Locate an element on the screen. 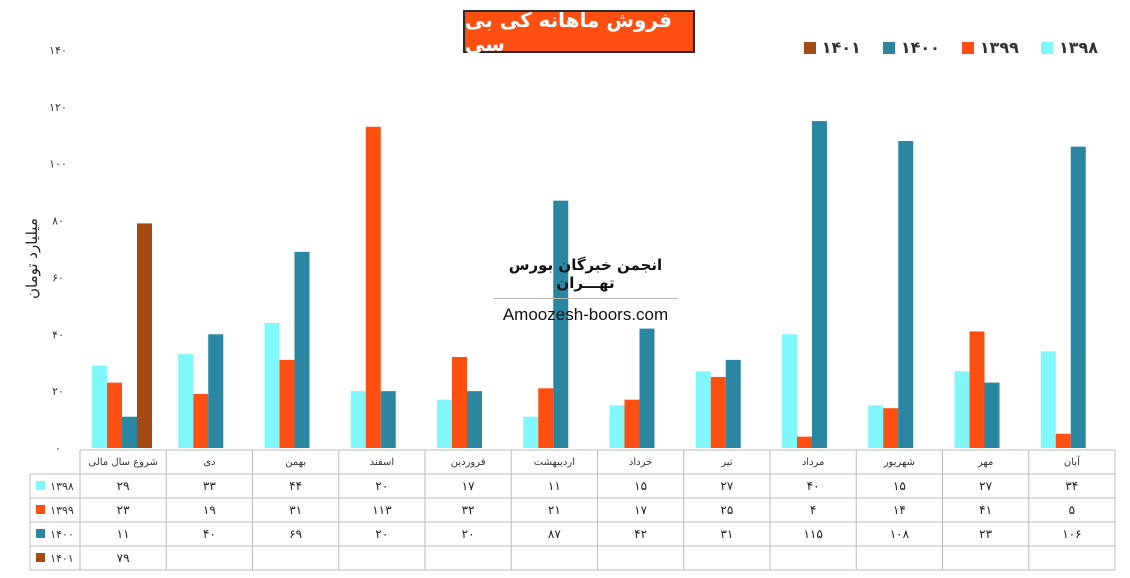 The image size is (1130, 578). data-label: ۴۱ is located at coordinates (985, 510).